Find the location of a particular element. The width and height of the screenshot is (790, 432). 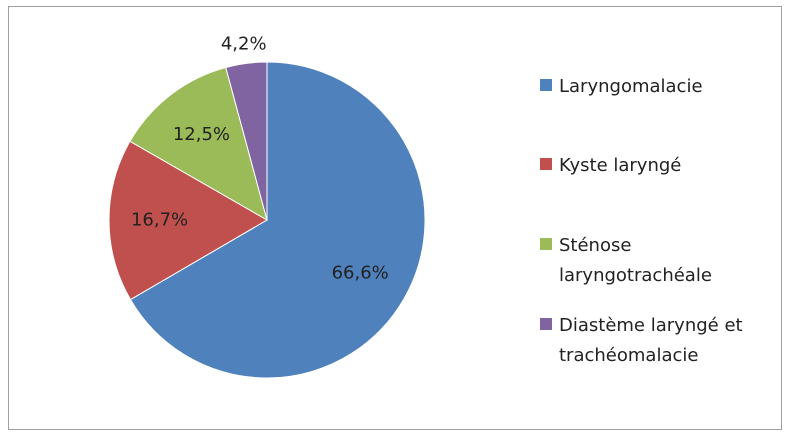

legend-item: Sténose laryngotrachéale is located at coordinates (659, 261).